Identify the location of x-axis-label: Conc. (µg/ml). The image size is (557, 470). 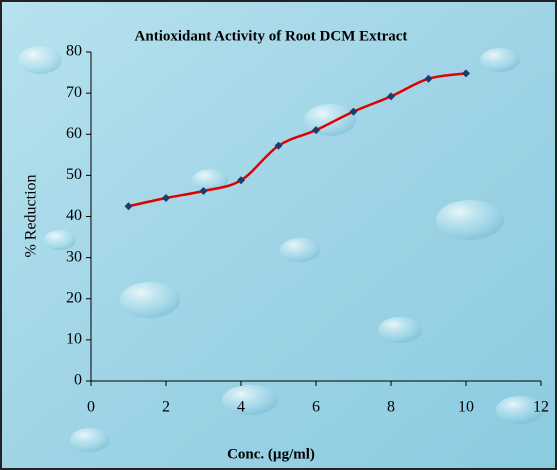
(271, 454).